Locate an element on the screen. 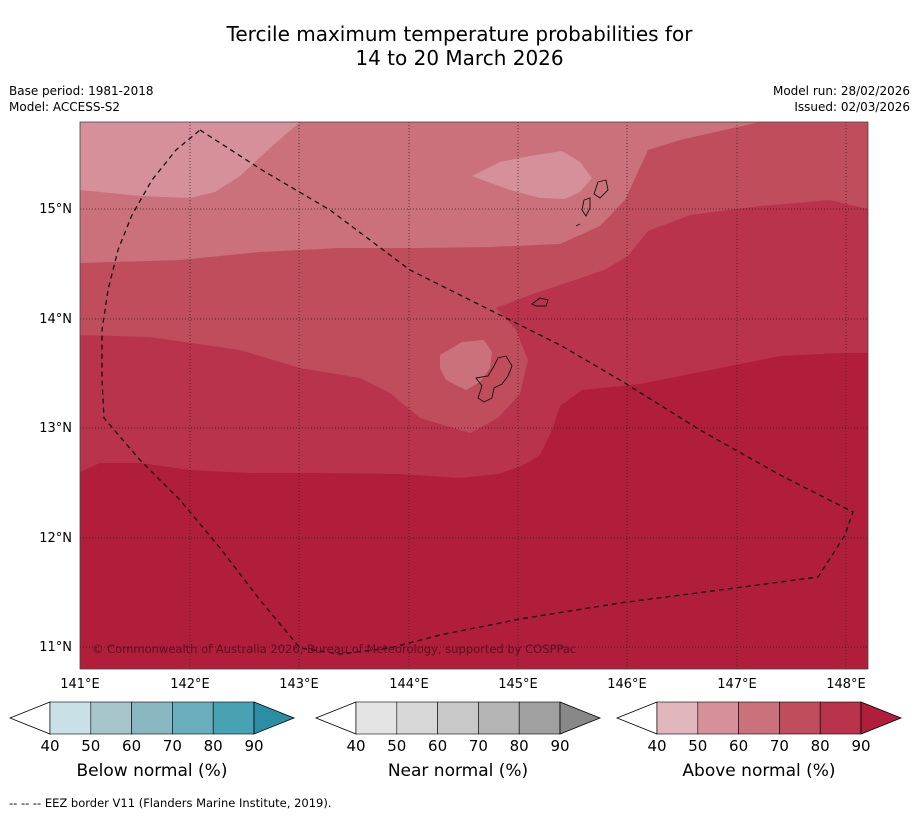 The image size is (919, 816). colorbar-near: 40 50 60 70 80 90 is located at coordinates (458, 728).